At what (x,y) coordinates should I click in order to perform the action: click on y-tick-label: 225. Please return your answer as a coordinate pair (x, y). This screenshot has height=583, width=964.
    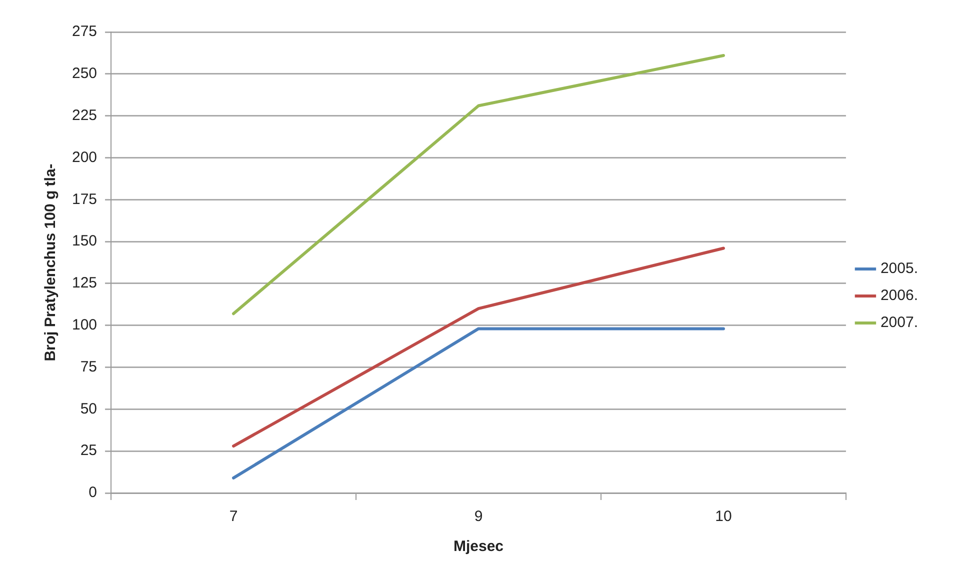
    Looking at the image, I should click on (85, 115).